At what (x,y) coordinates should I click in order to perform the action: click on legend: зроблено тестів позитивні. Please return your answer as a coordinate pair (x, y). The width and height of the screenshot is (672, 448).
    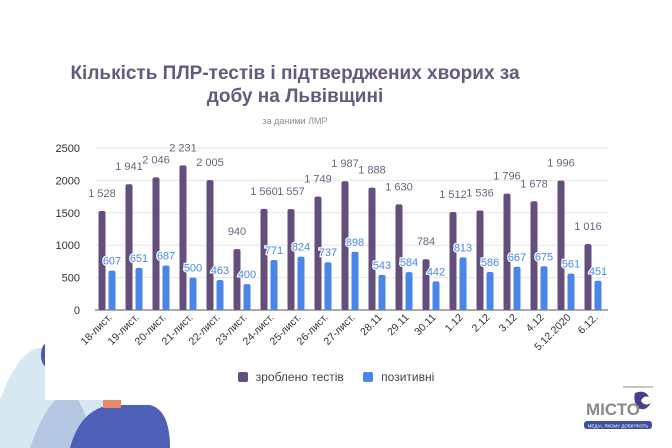
    Looking at the image, I should click on (336, 377).